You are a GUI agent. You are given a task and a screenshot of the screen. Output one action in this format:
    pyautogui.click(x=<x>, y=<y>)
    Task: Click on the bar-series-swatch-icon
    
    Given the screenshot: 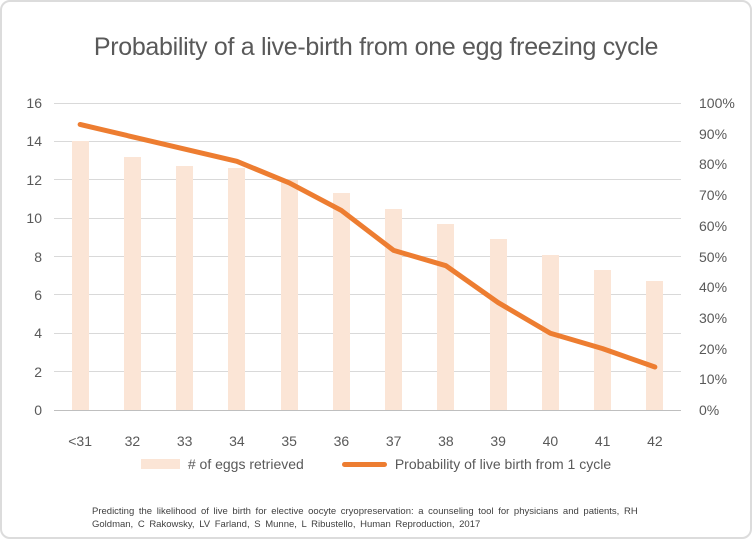 What is the action you would take?
    pyautogui.click(x=160, y=464)
    